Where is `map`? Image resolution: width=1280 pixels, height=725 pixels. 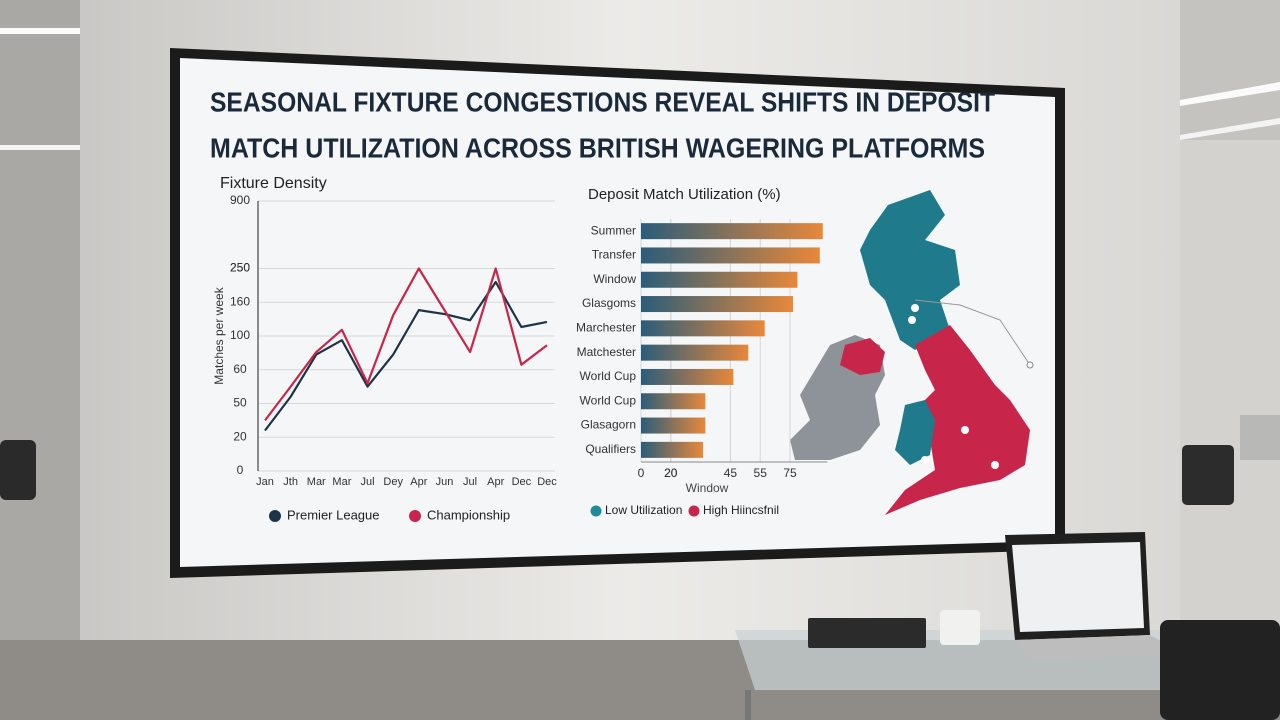 map is located at coordinates (912, 352).